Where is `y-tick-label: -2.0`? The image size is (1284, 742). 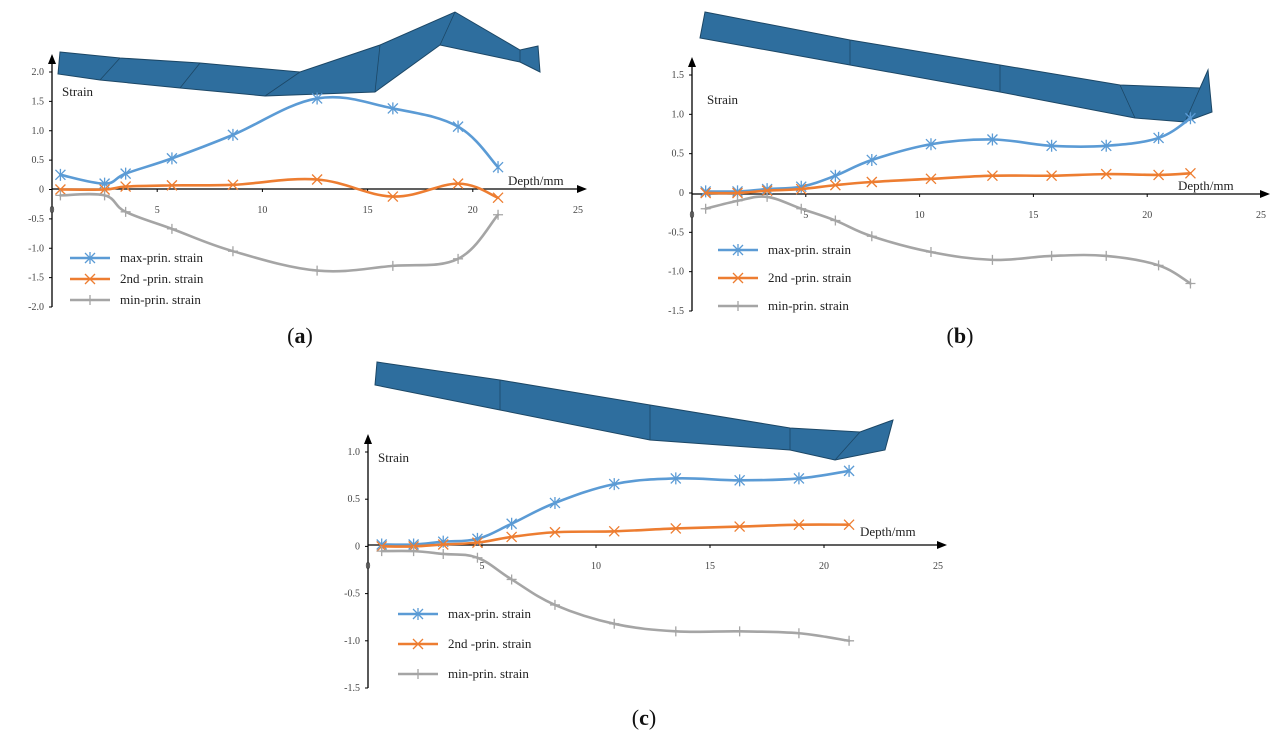
y-tick-label: -2.0 is located at coordinates (36, 307).